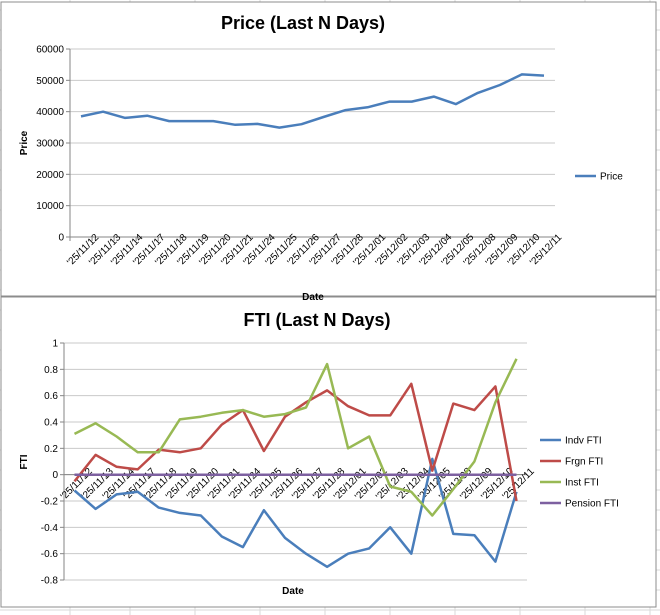 The image size is (660, 615). Describe the element at coordinates (293, 591) in the screenshot. I see `fti-x-axis-label: Date` at that location.